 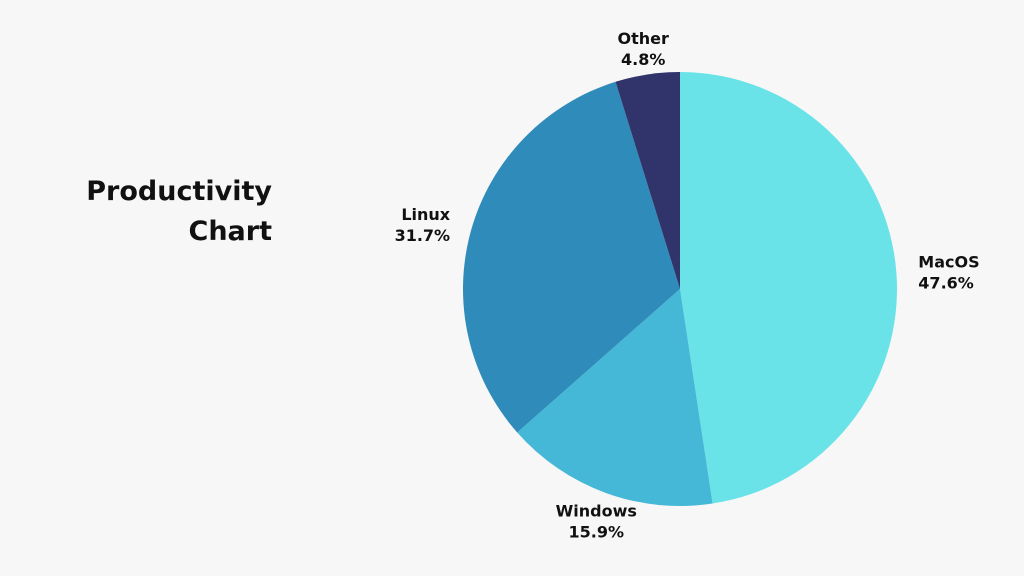 I want to click on pie-slice-windows, so click(x=615, y=397).